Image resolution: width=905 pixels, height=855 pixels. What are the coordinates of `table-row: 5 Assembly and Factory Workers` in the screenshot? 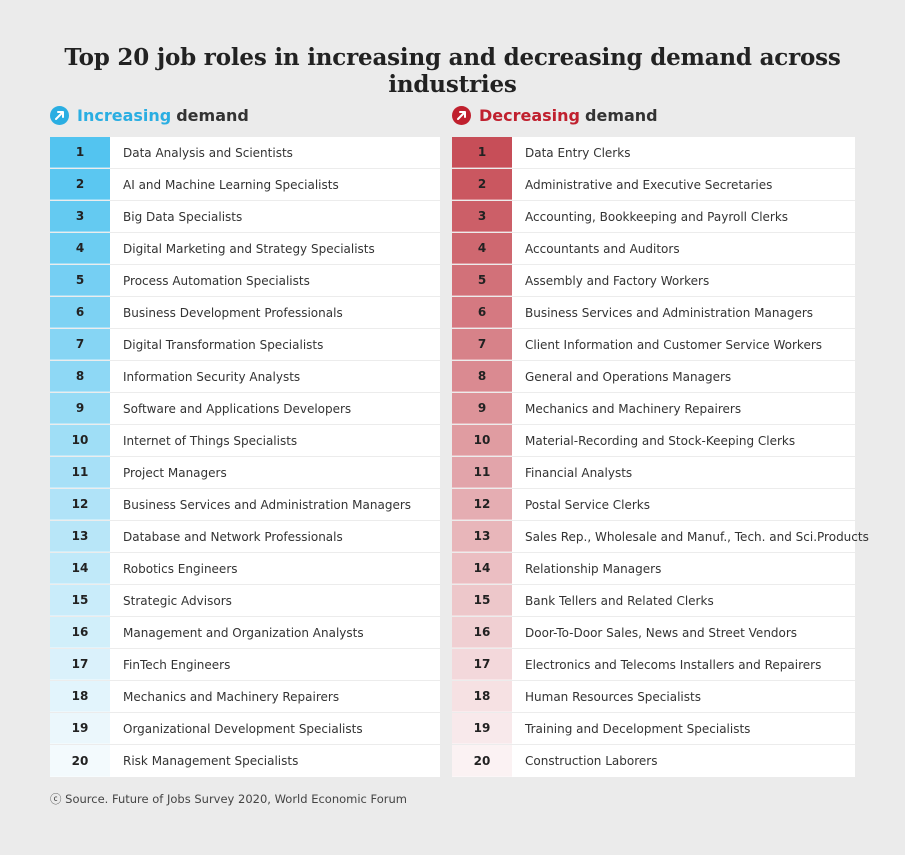 It's located at (653, 281).